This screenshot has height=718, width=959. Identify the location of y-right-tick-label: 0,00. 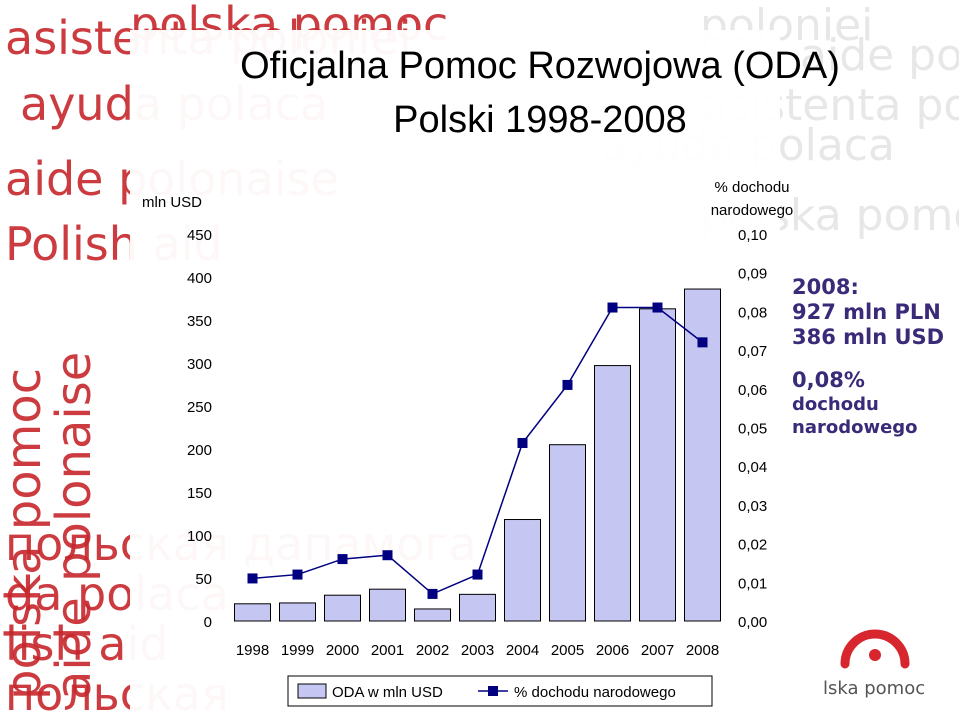
(752, 622).